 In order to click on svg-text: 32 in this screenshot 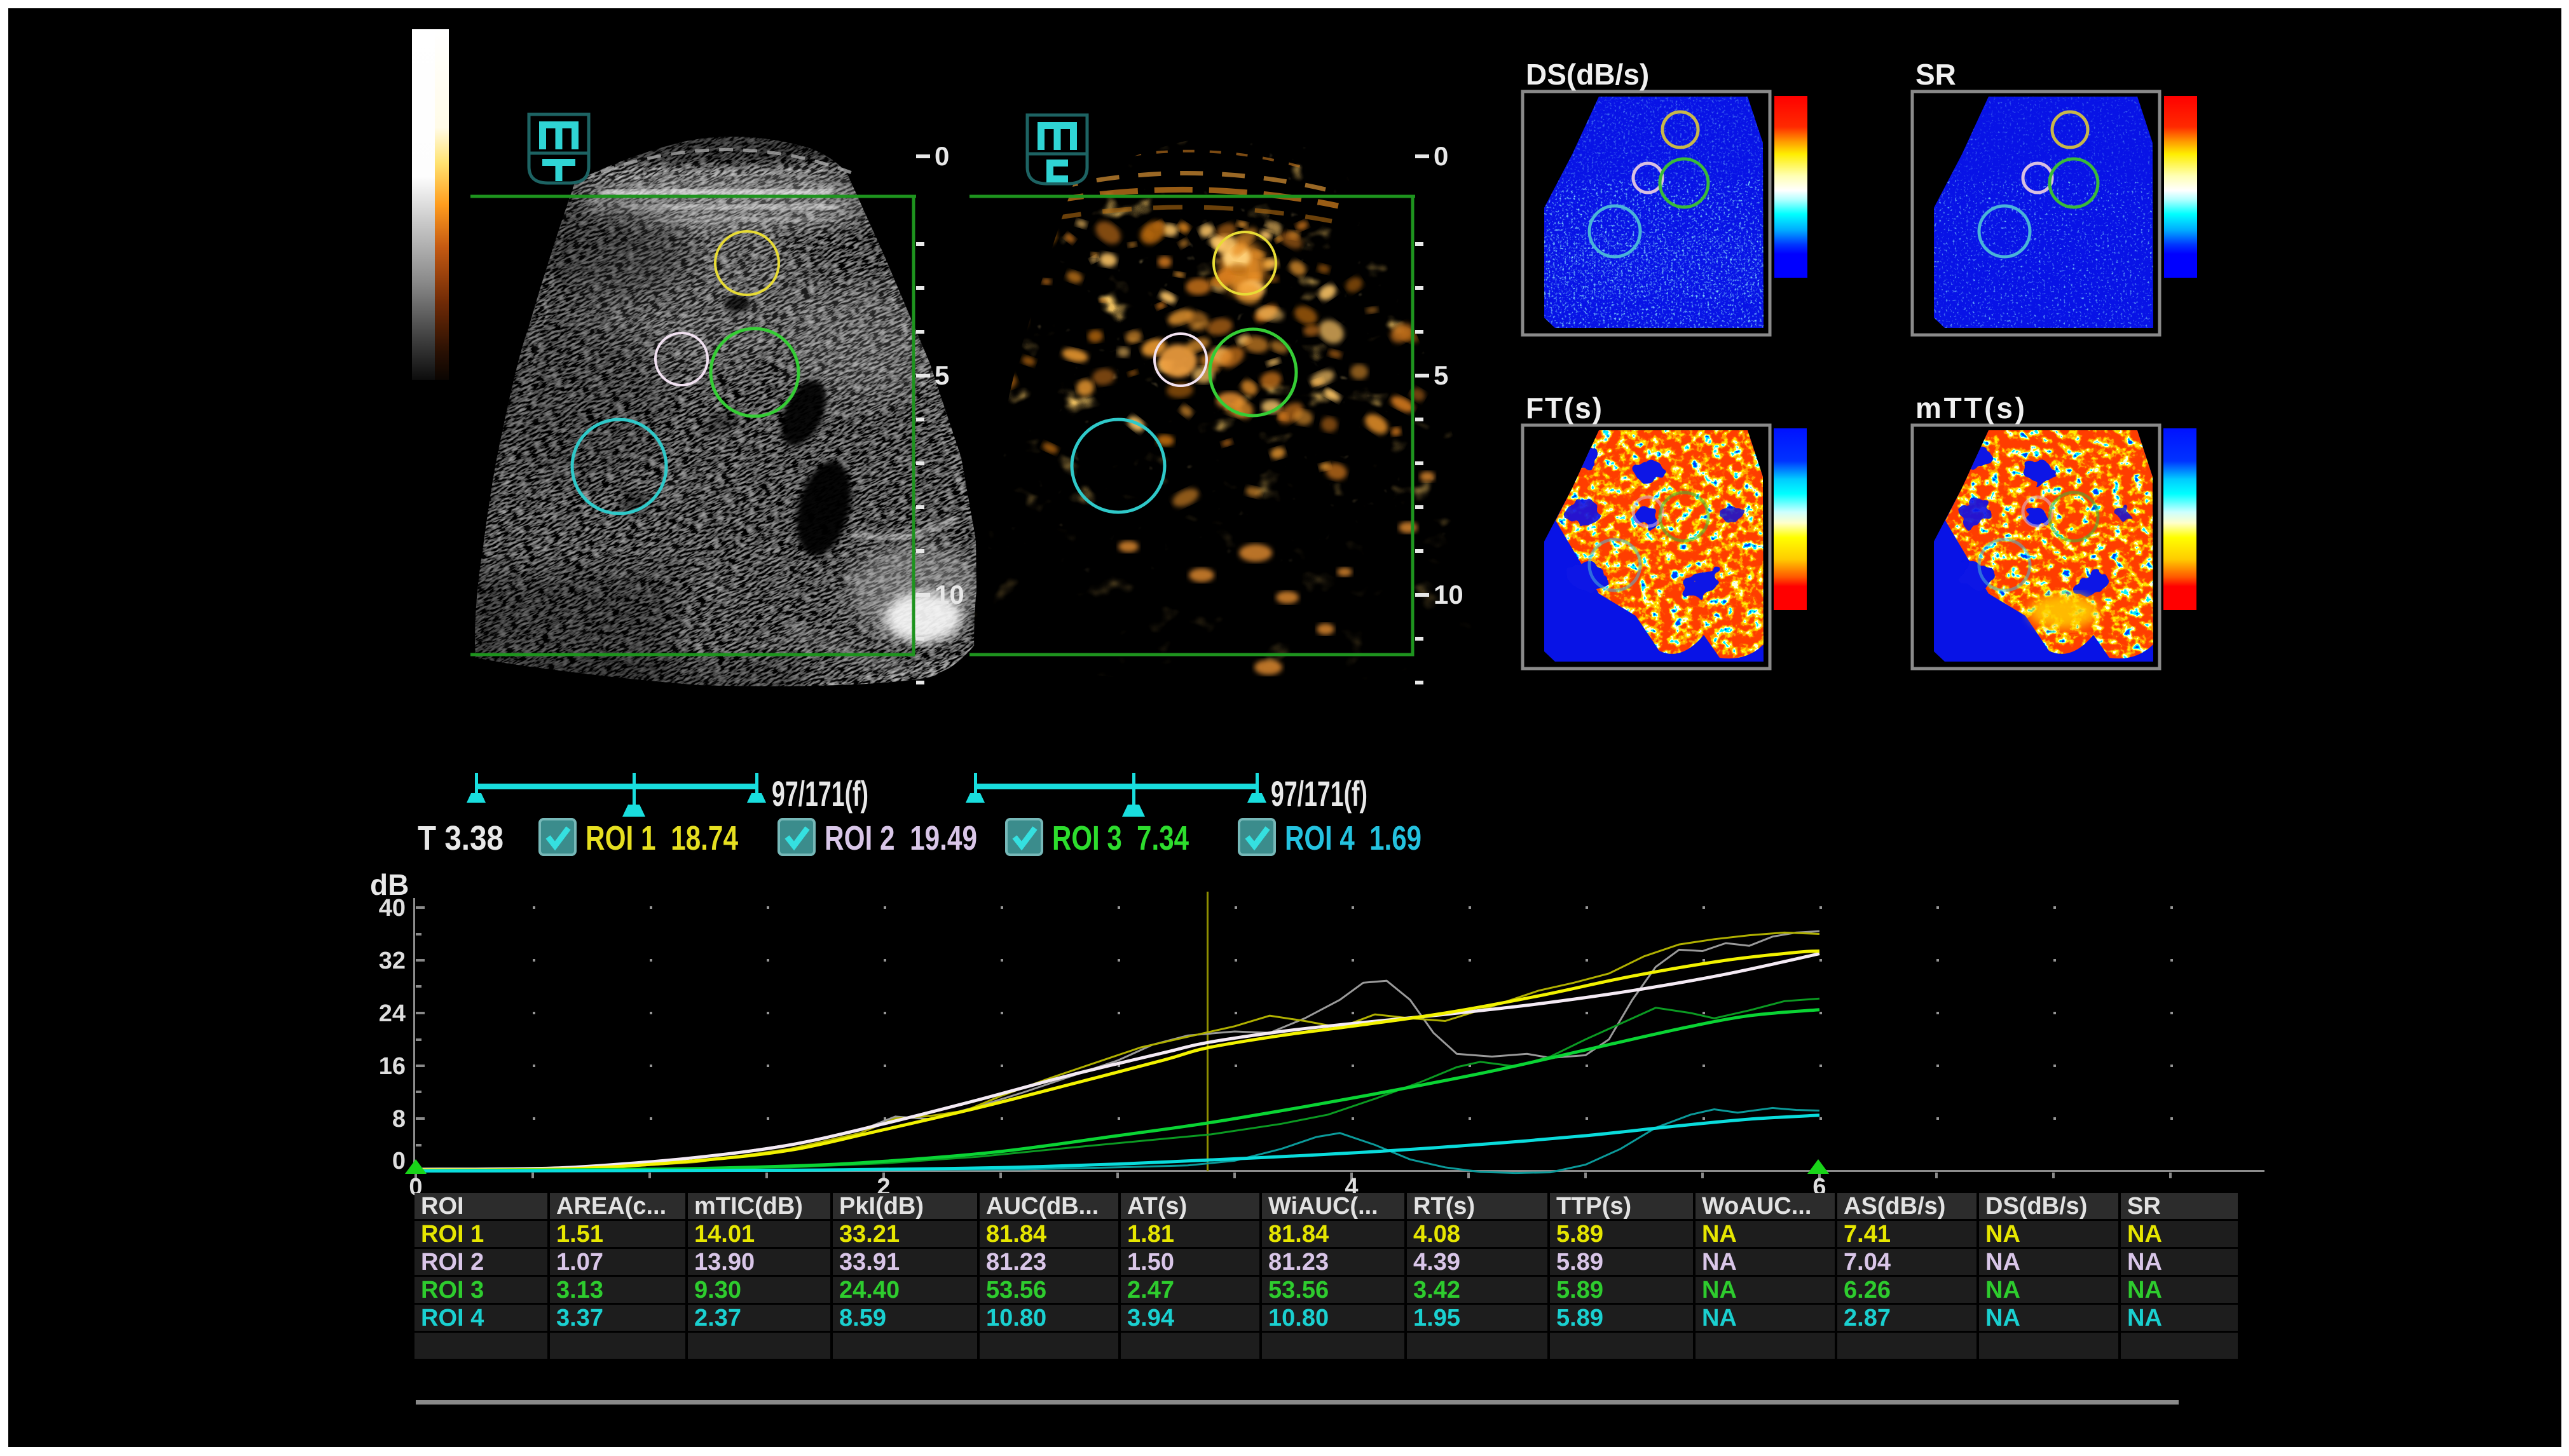, I will do `click(393, 961)`.